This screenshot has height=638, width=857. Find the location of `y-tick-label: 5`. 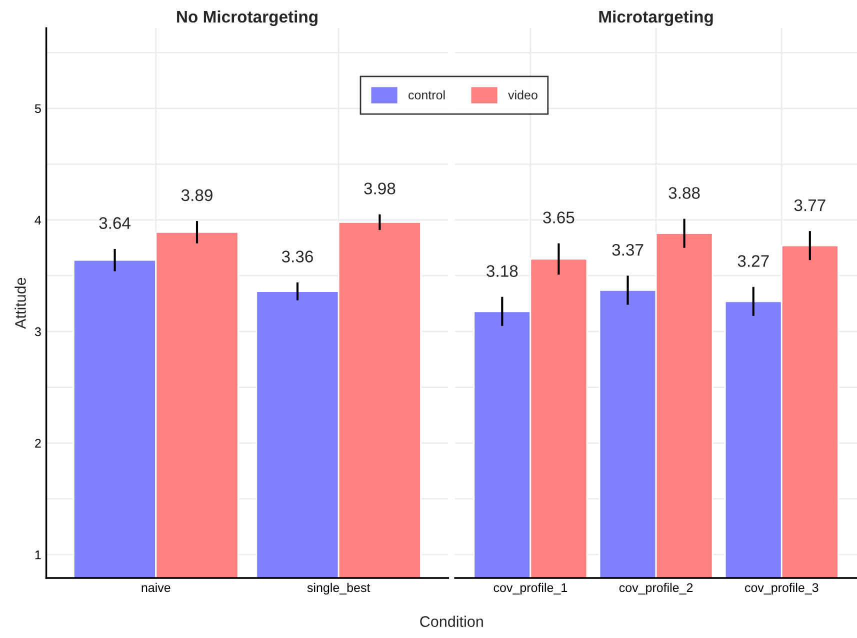

y-tick-label: 5 is located at coordinates (37, 109).